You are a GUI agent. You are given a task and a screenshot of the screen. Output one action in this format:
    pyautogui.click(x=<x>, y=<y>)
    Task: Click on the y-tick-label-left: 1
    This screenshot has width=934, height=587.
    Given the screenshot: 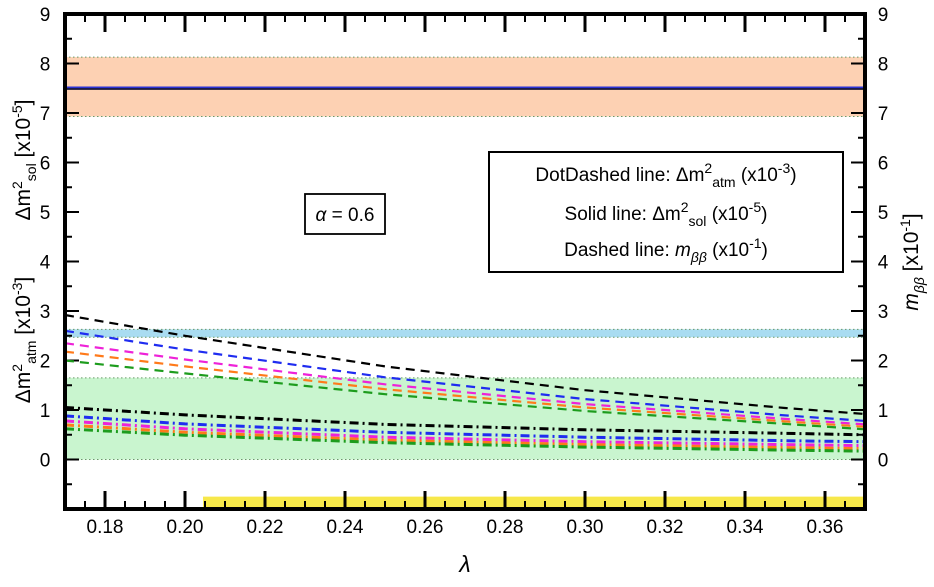 What is the action you would take?
    pyautogui.click(x=45, y=411)
    